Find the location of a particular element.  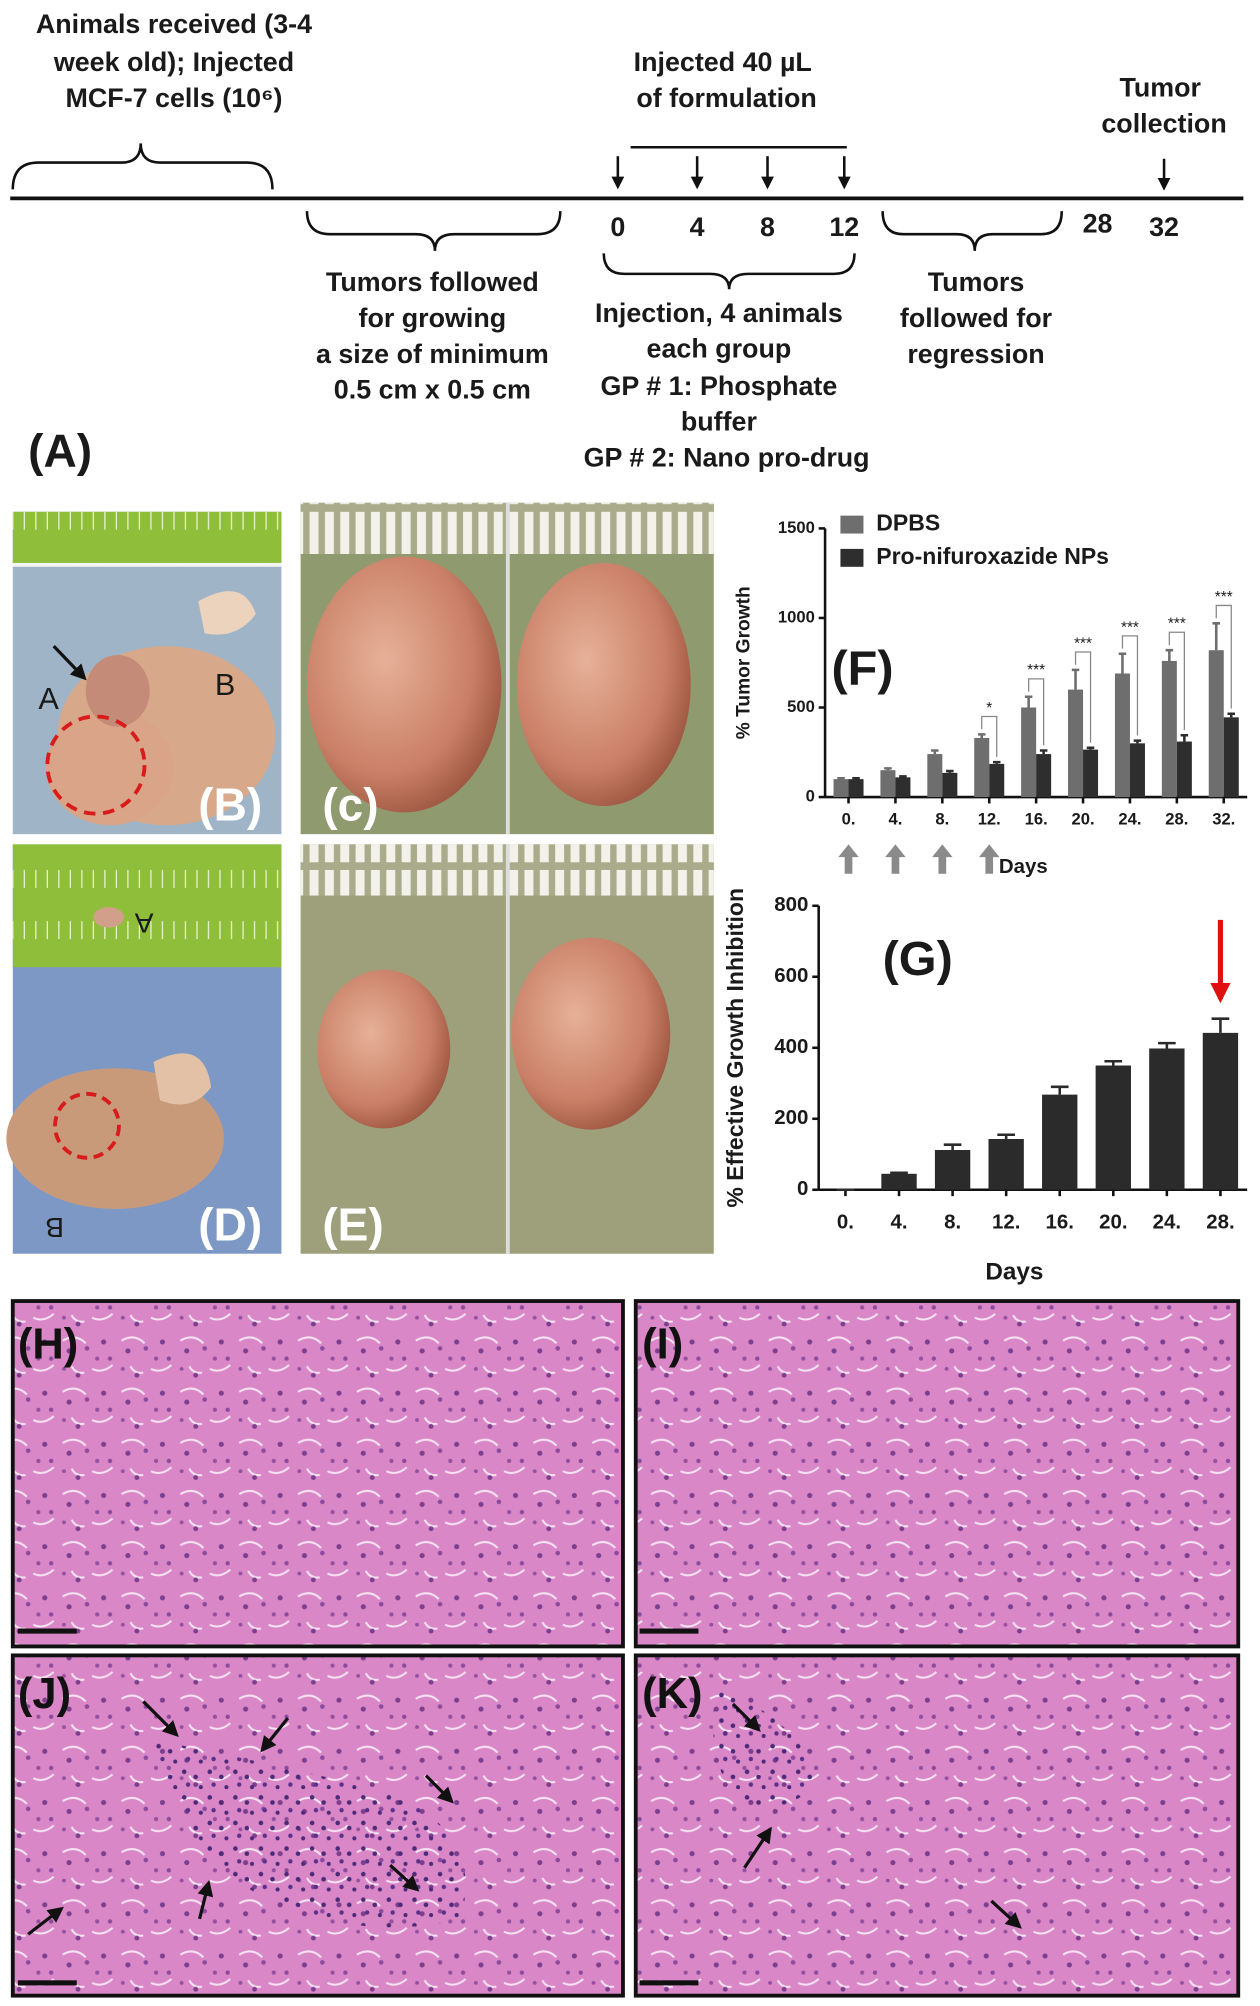

x-tick-label: 4. is located at coordinates (898, 1221).